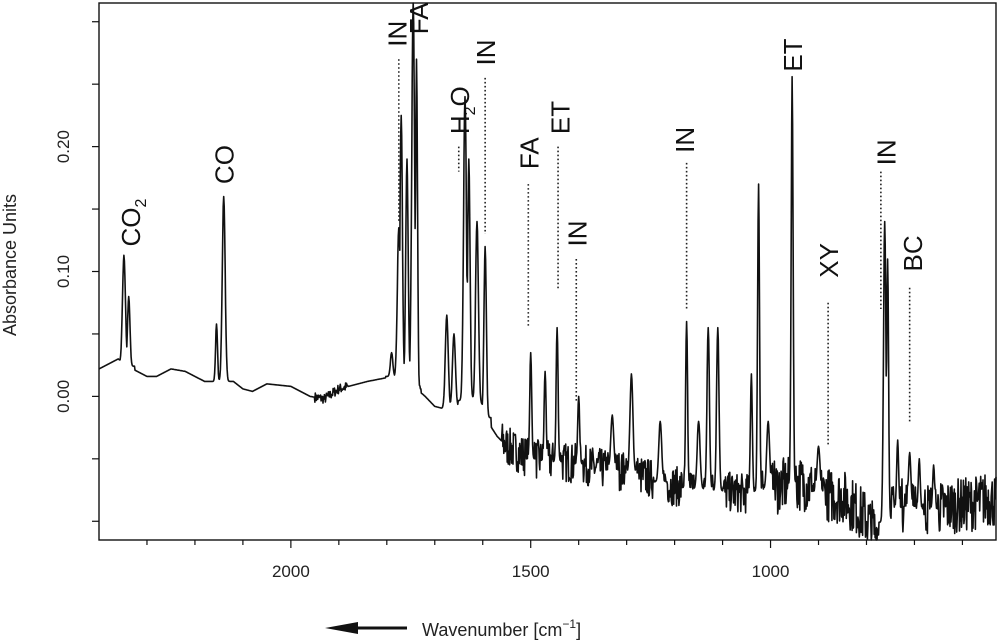 This screenshot has height=642, width=997. What do you see at coordinates (366, 628) in the screenshot?
I see `direction-arrow` at bounding box center [366, 628].